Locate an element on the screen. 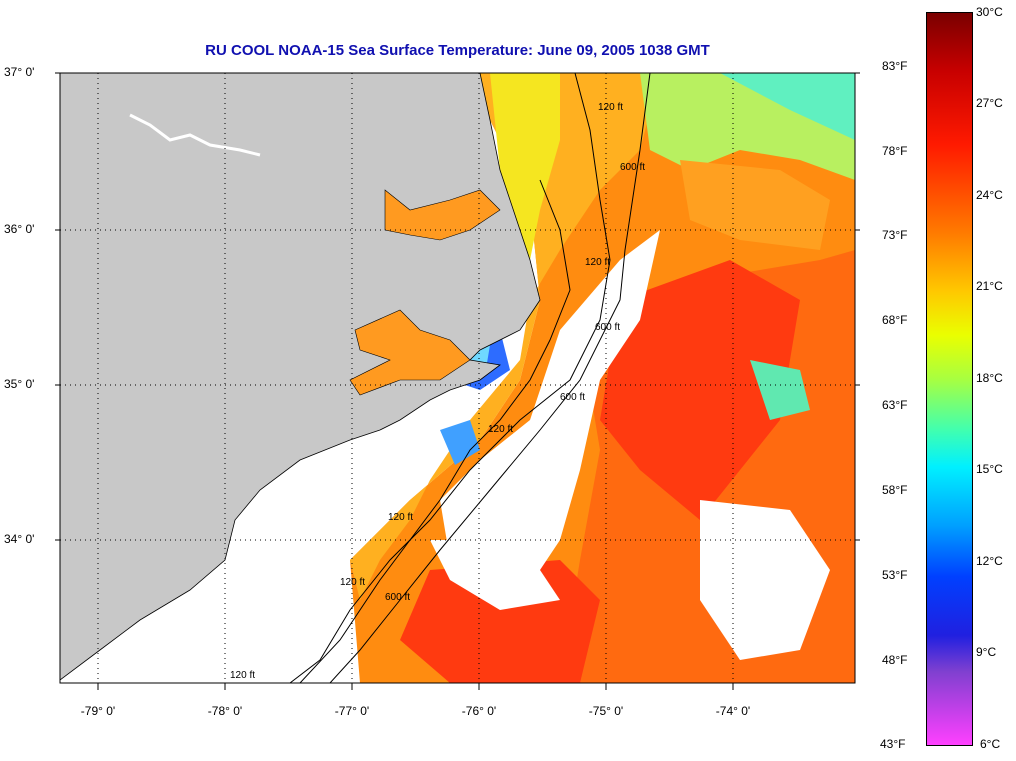 The image size is (1016, 761). lat-label: 36° 0' is located at coordinates (19, 229).